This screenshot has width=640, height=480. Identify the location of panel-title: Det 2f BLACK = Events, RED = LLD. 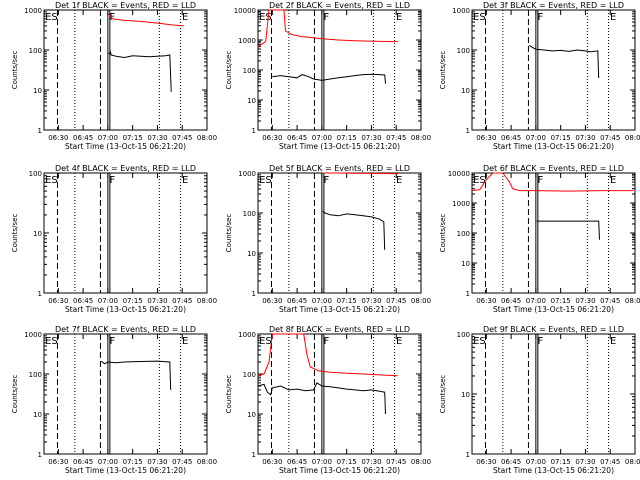
(339, 5).